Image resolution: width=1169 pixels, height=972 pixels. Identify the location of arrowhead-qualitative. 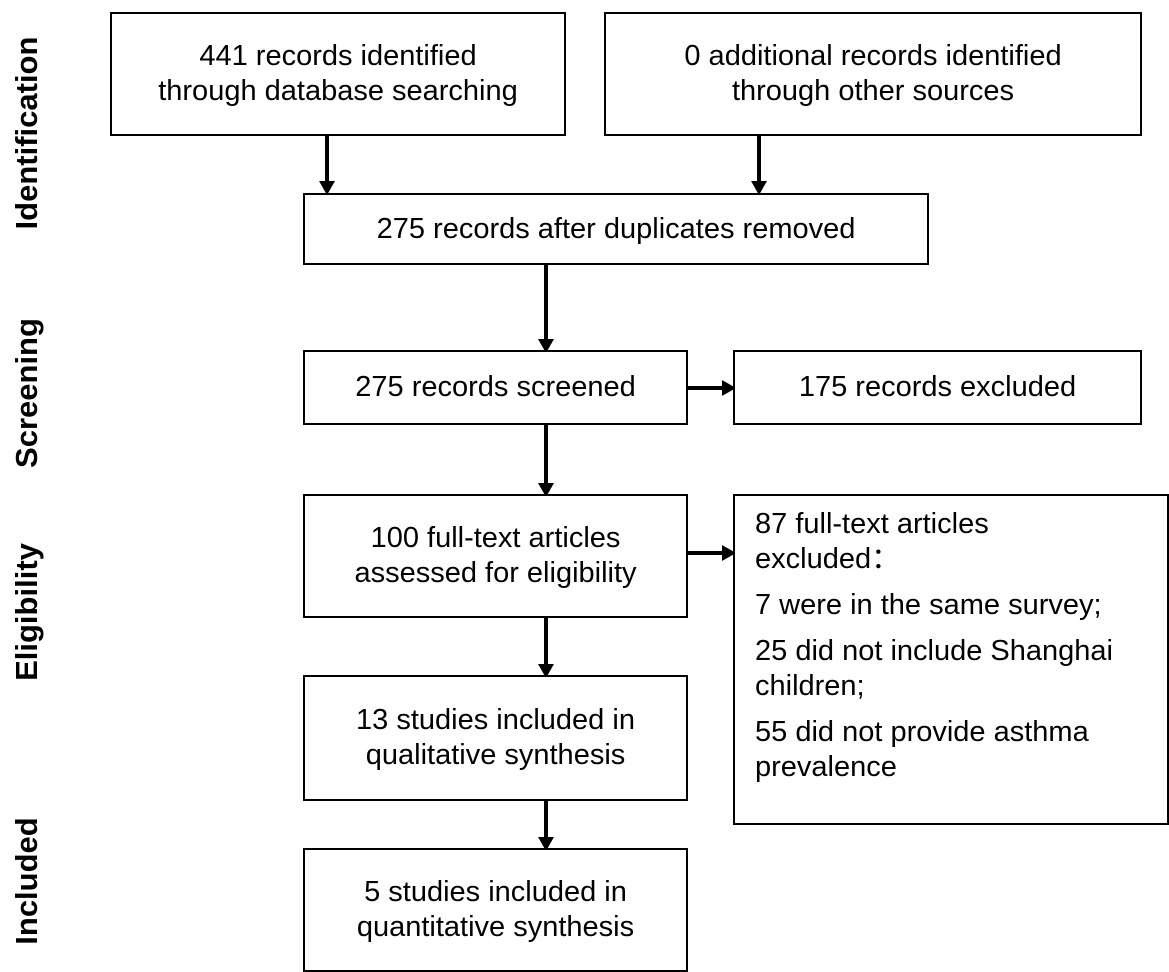
(546, 844).